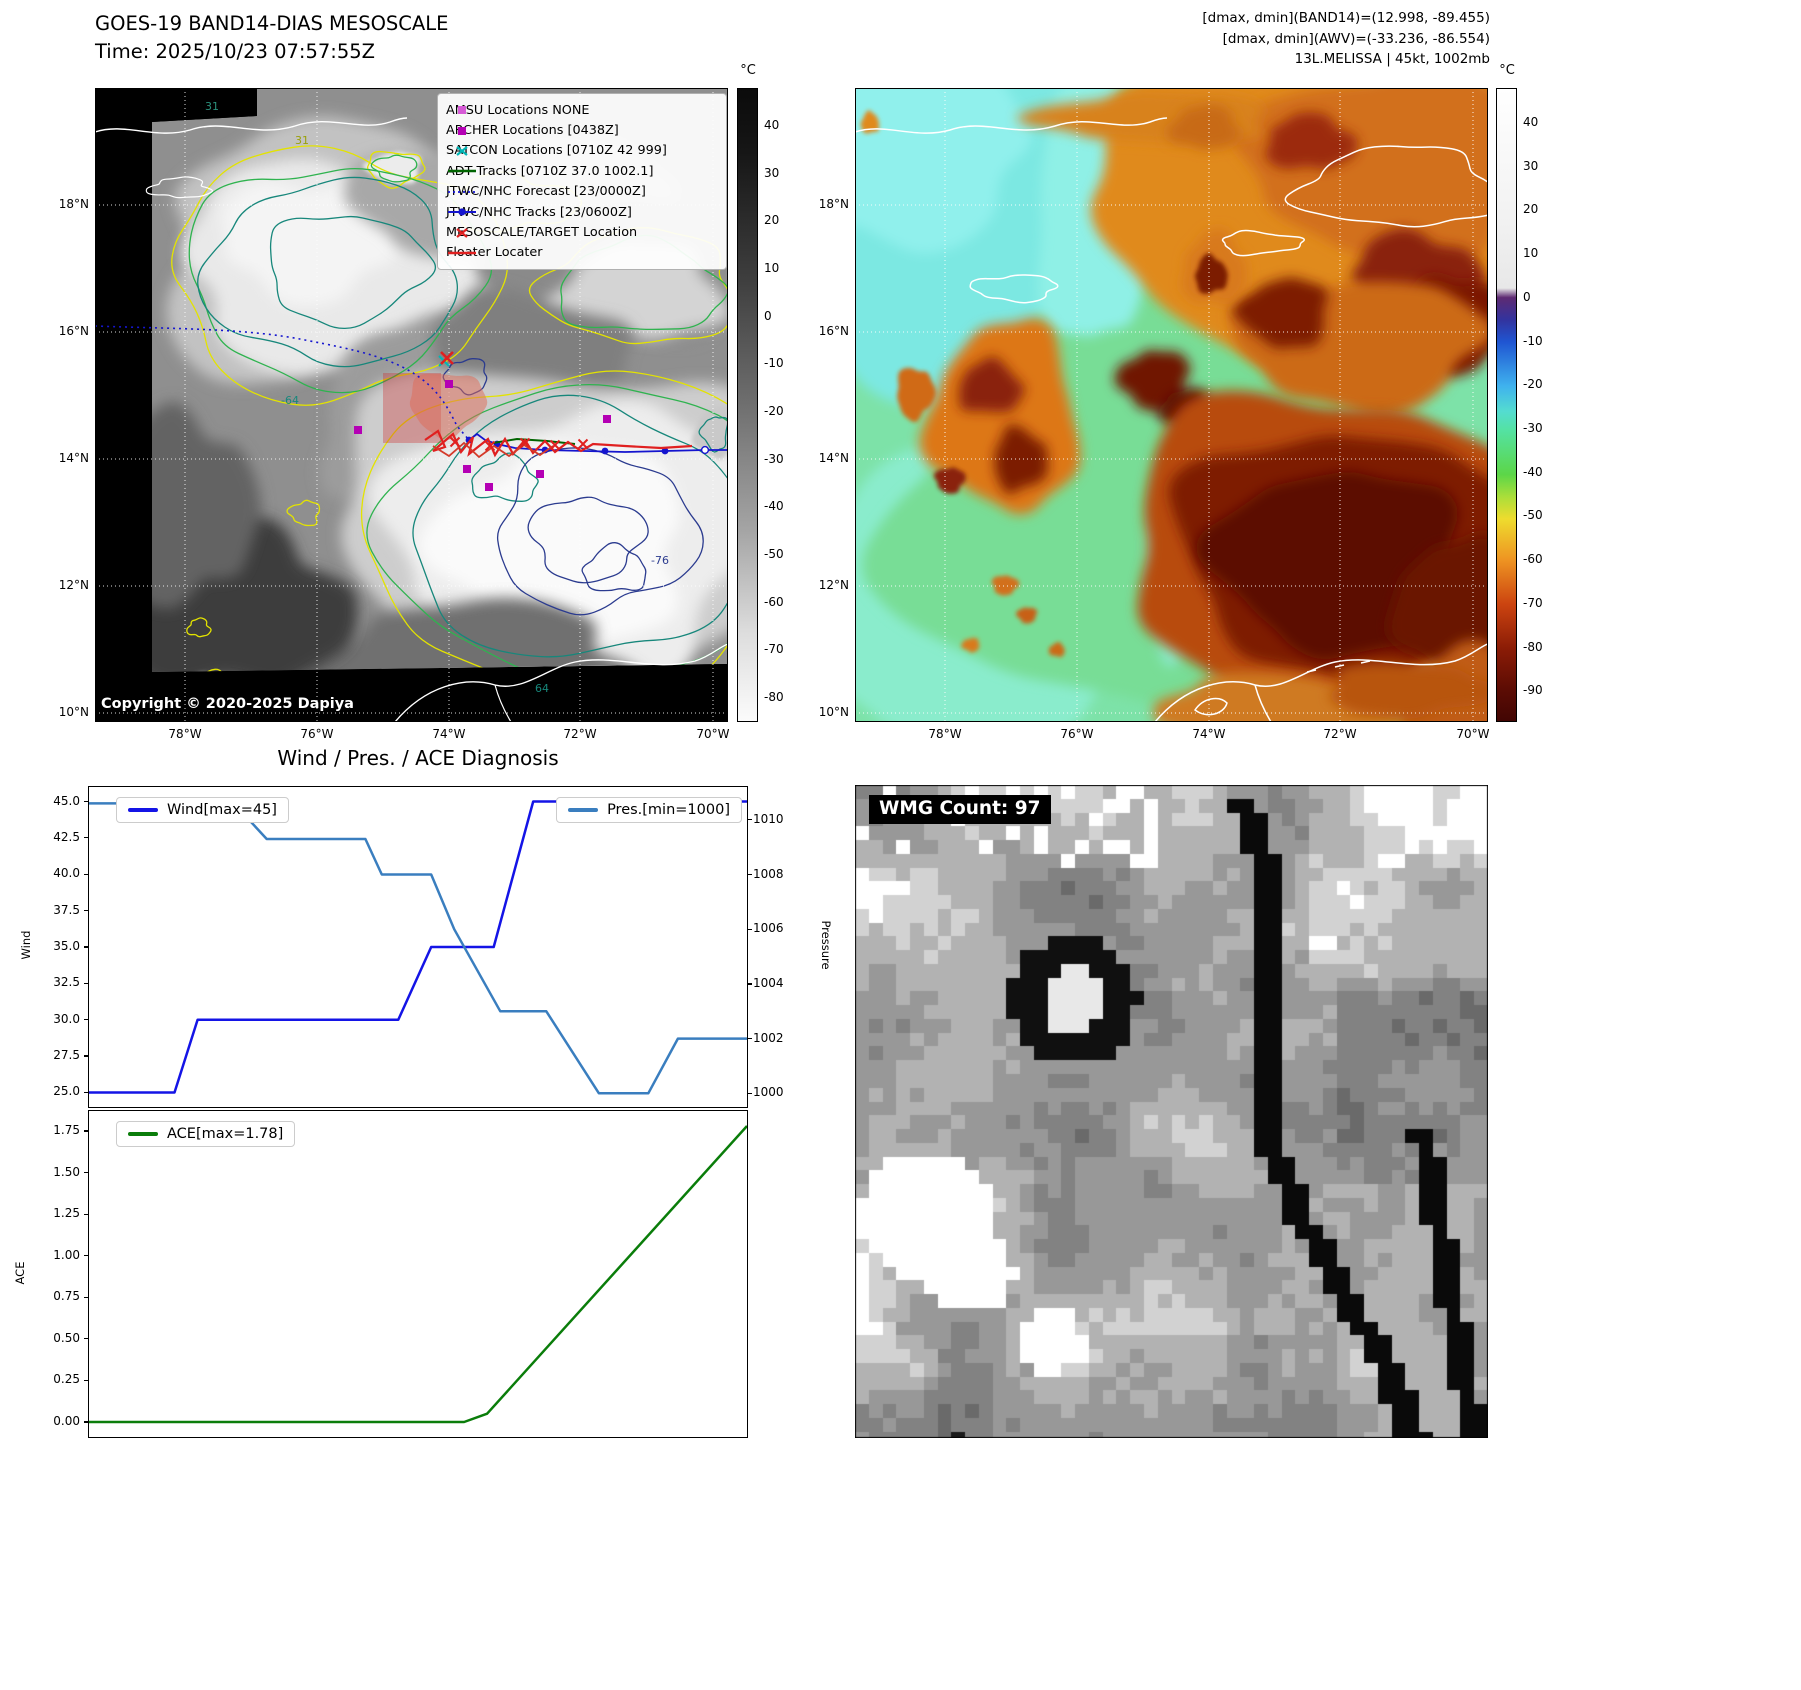 Image resolution: width=1801 pixels, height=1690 pixels. What do you see at coordinates (222, 810) in the screenshot?
I see `legend-label: Wind[max=45]` at bounding box center [222, 810].